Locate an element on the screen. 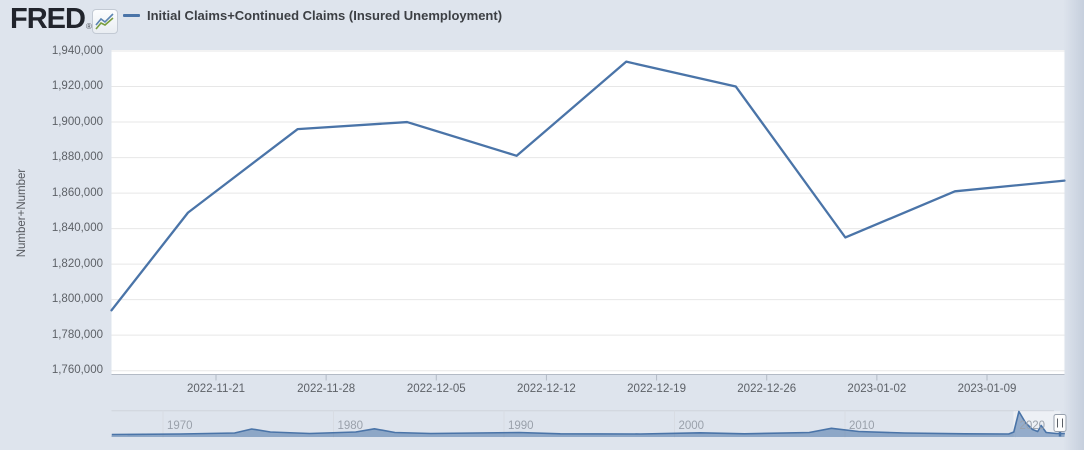  y-axis-tick-label: 1,920,000 is located at coordinates (77, 86).